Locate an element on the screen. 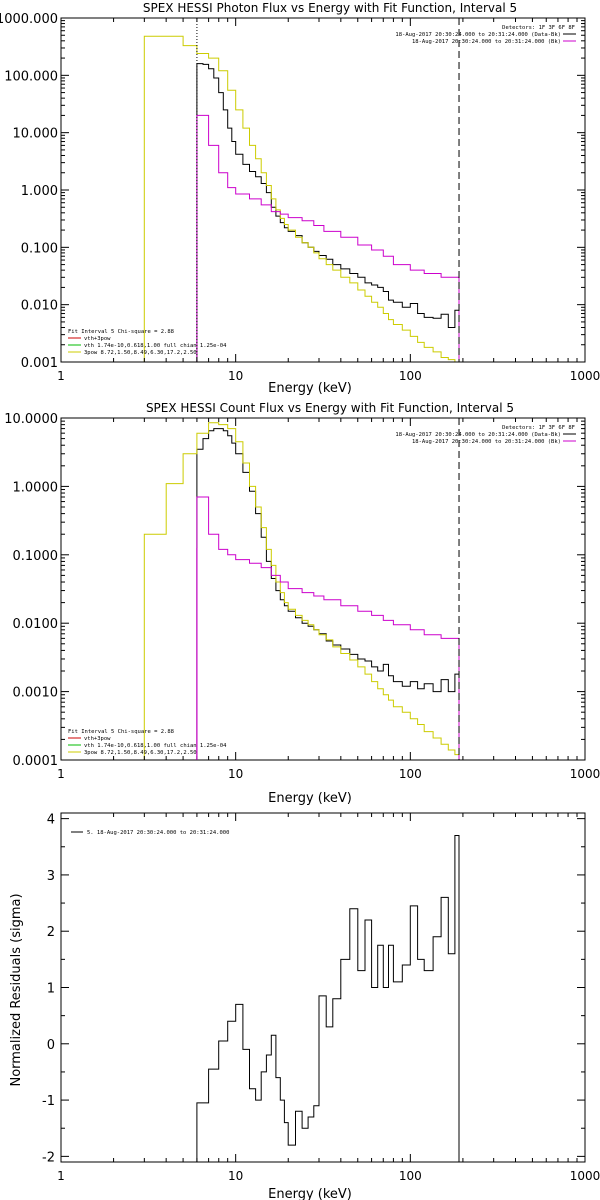 The height and width of the screenshot is (1200, 600). residuals-xlabel: Energy (keV) is located at coordinates (310, 1193).